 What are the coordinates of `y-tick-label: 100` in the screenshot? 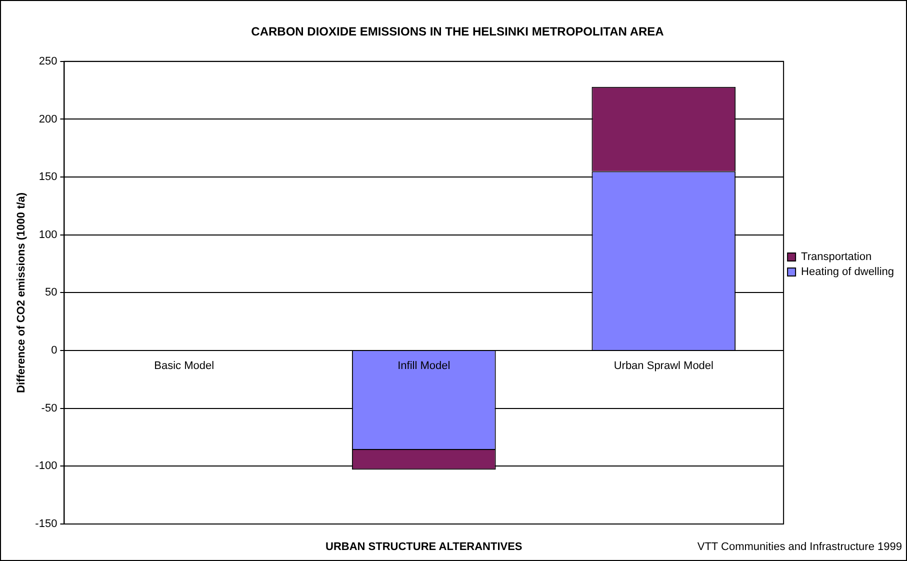 It's located at (48, 234).